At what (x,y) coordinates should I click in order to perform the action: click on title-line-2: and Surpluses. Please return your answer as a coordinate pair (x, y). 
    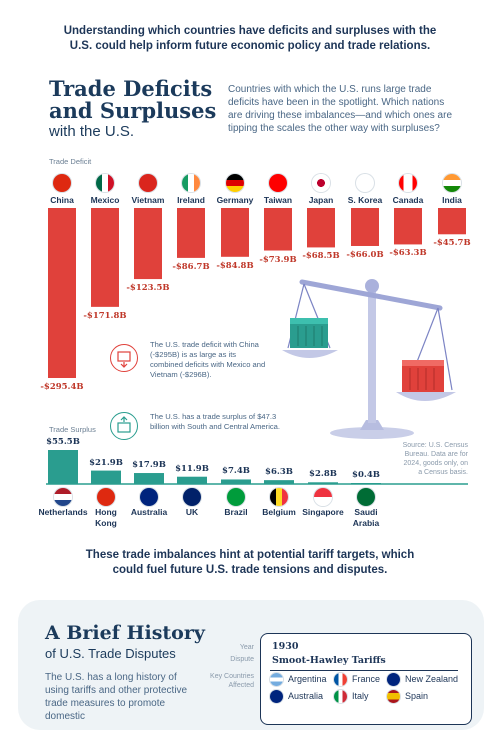
    Looking at the image, I should click on (133, 110).